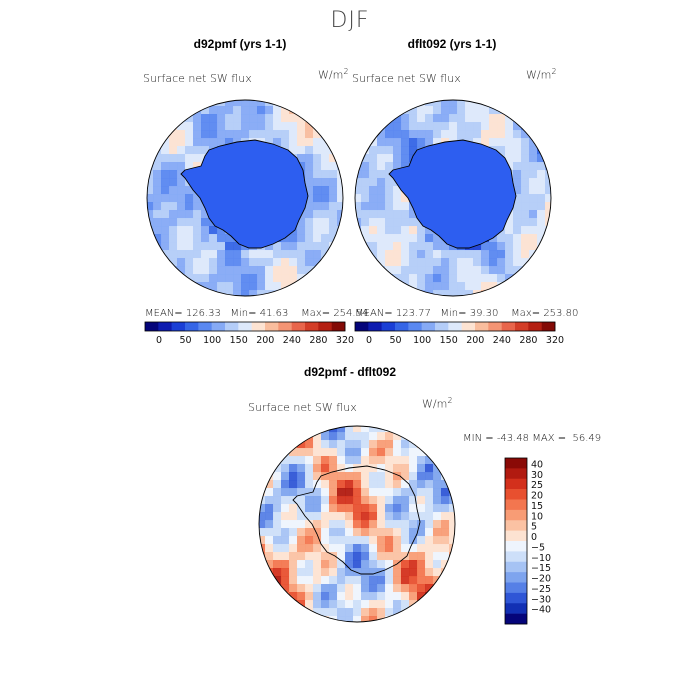  What do you see at coordinates (452, 194) in the screenshot?
I see `panel2-map-antarctica-coastline` at bounding box center [452, 194].